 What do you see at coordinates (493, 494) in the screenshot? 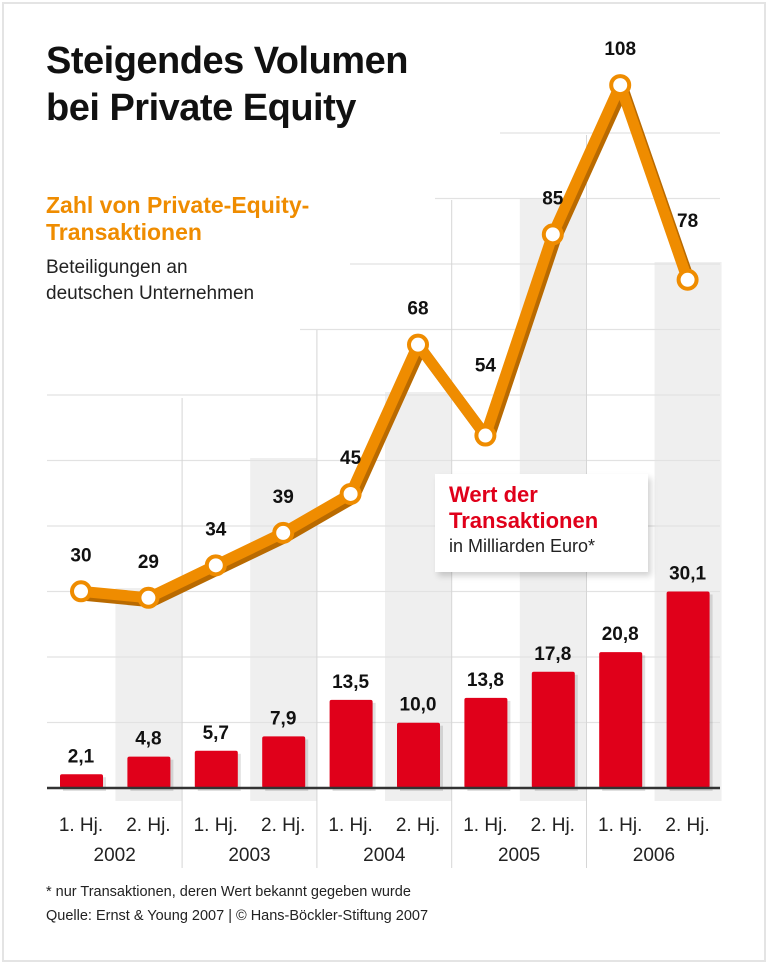
I see `bar-legend-title-1: Wert der` at bounding box center [493, 494].